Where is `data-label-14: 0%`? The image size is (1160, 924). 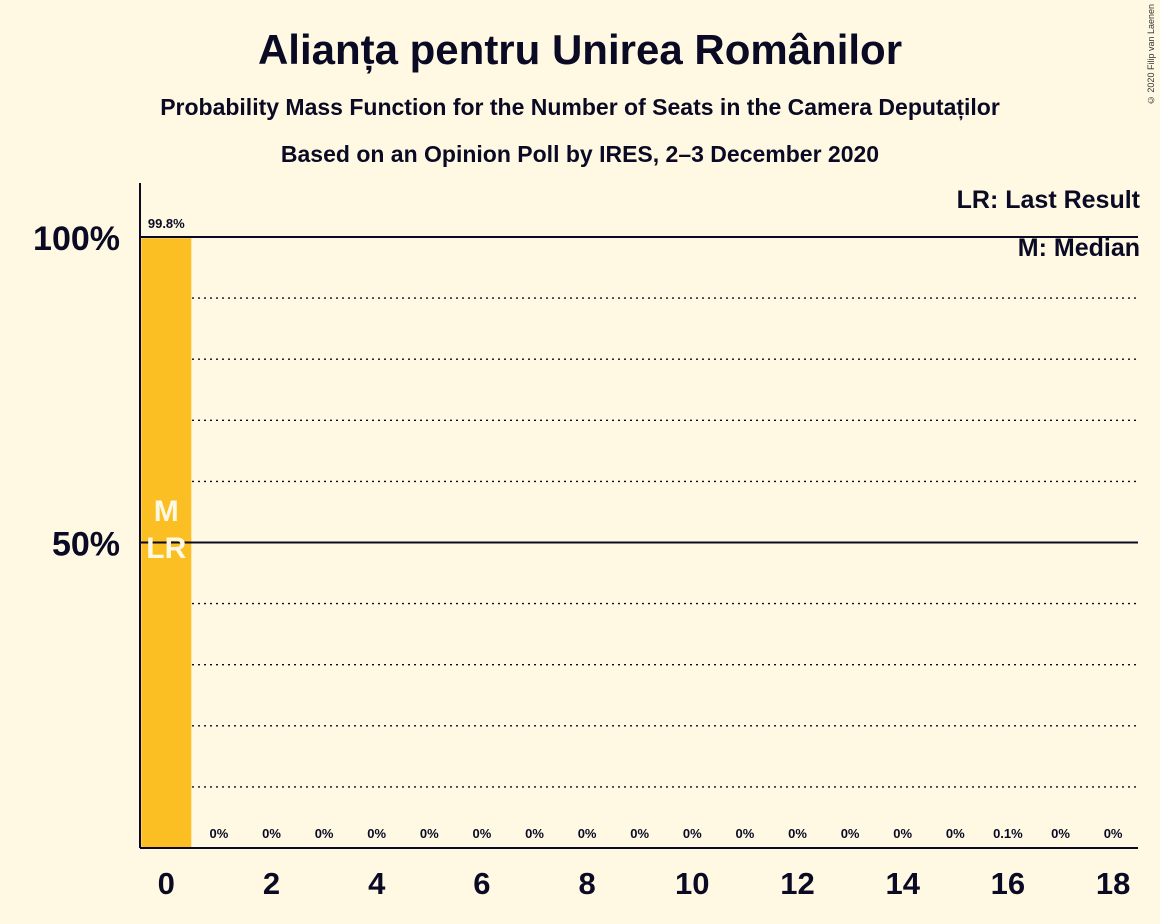 data-label-14: 0% is located at coordinates (902, 833).